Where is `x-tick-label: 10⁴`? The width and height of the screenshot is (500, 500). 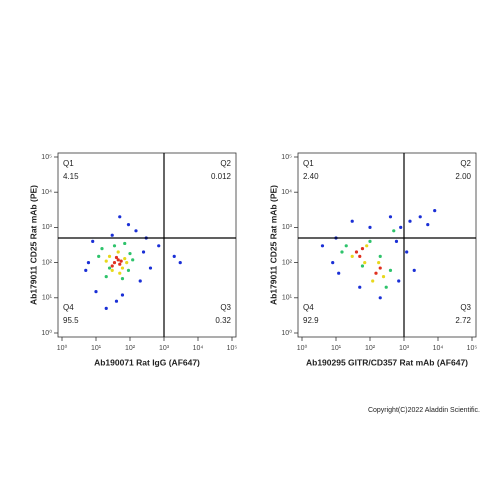 x-tick-label: 10⁴ is located at coordinates (438, 348).